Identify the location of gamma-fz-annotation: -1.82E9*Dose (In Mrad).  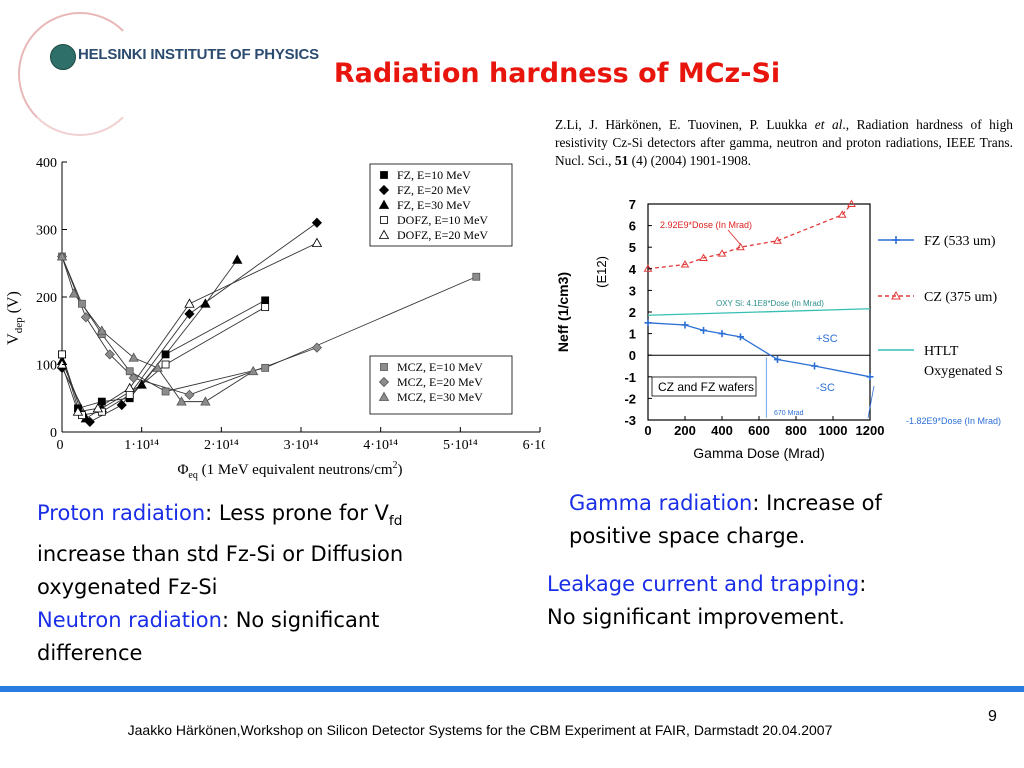
(953, 421).